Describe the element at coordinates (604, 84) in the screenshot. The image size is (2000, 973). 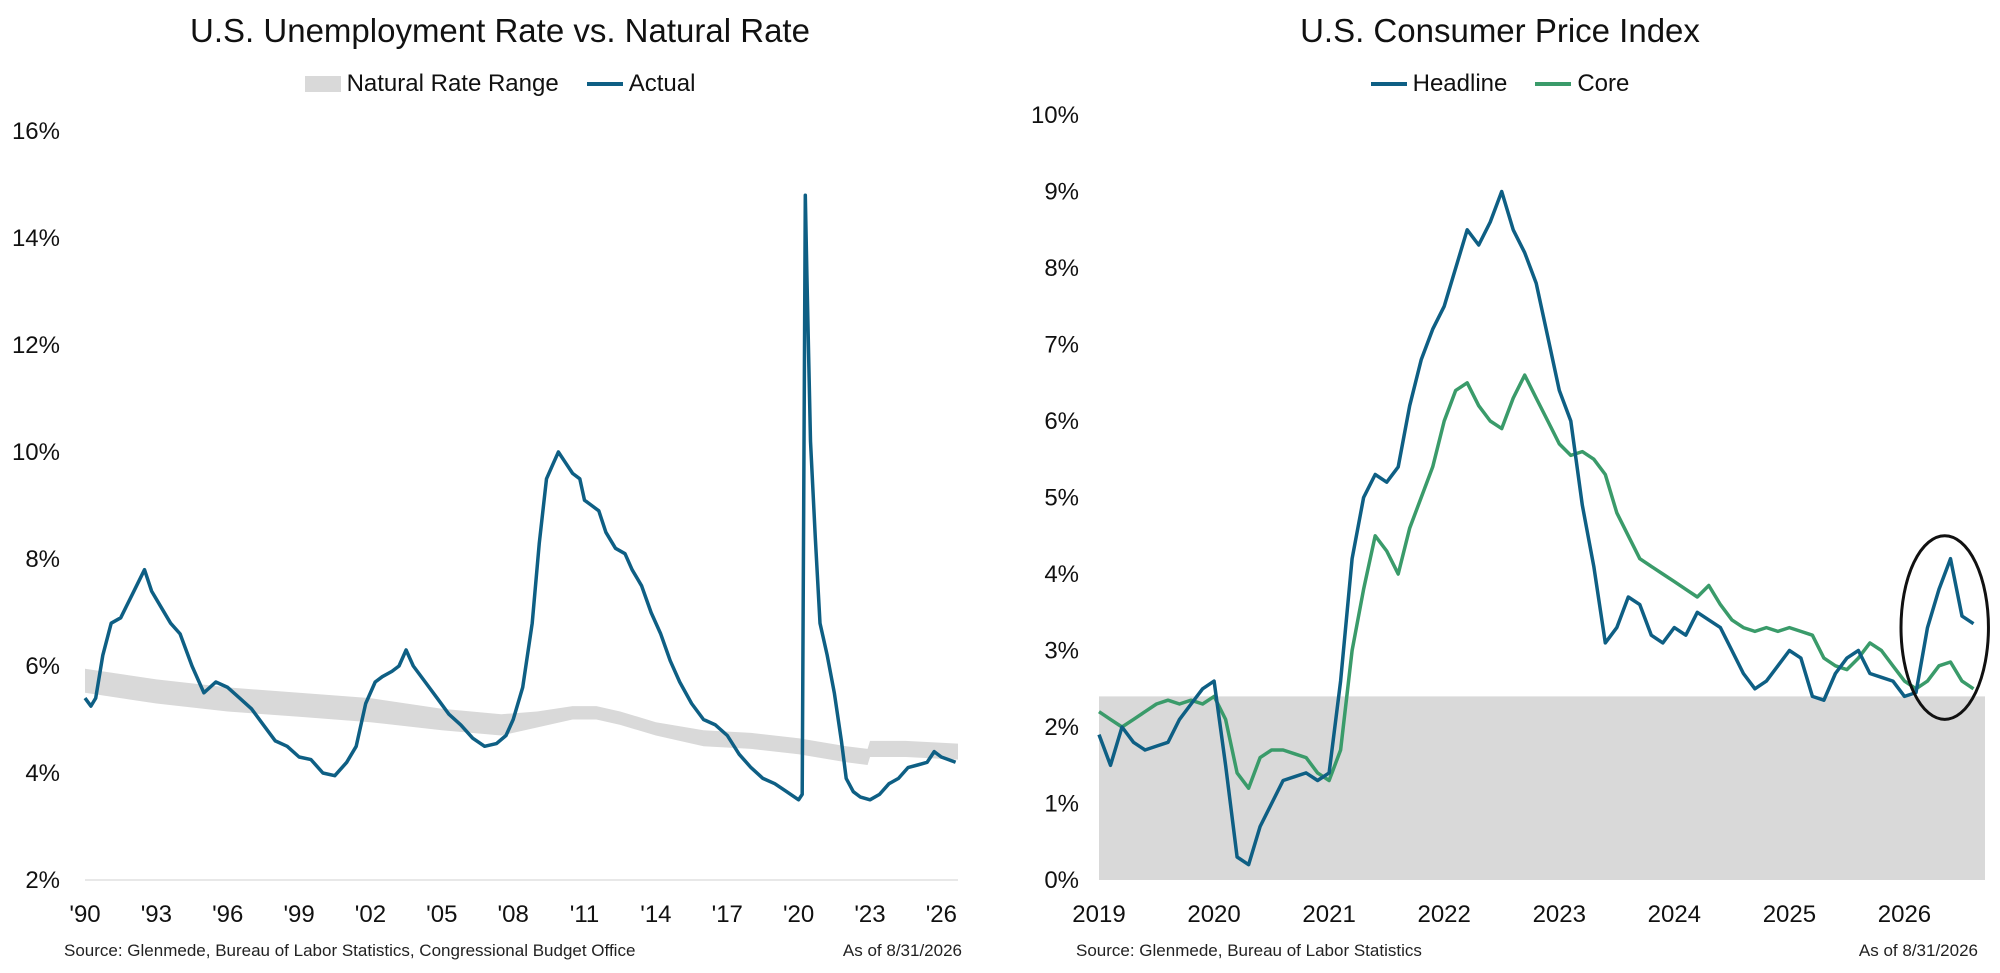
I see `legend-swatch-actual` at that location.